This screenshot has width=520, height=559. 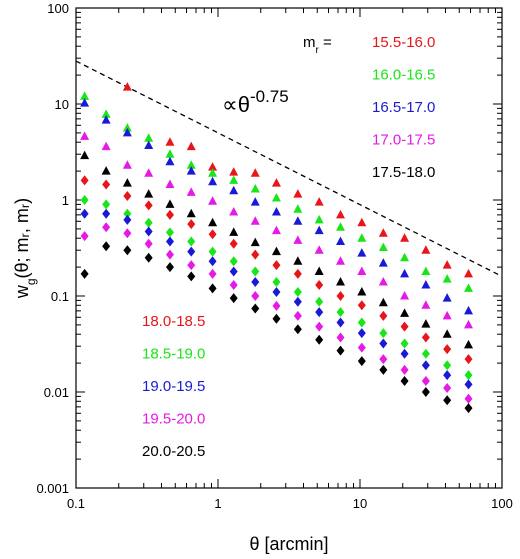 I want to click on y-tick-label: 10, so click(x=62, y=104).